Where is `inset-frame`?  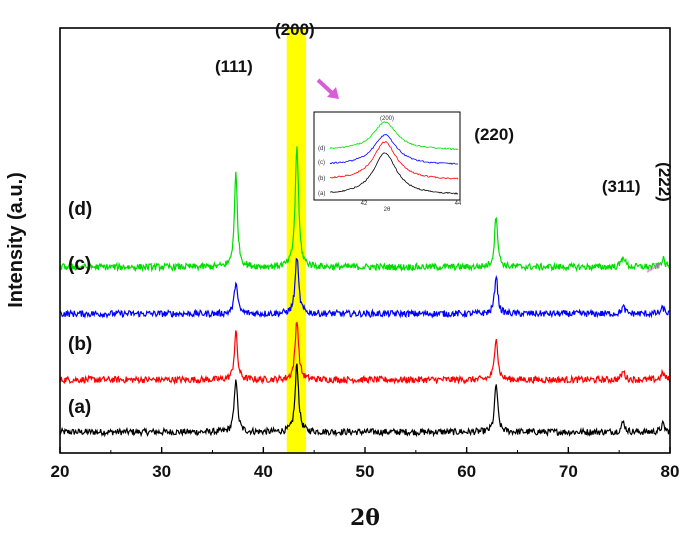 inset-frame is located at coordinates (387, 156).